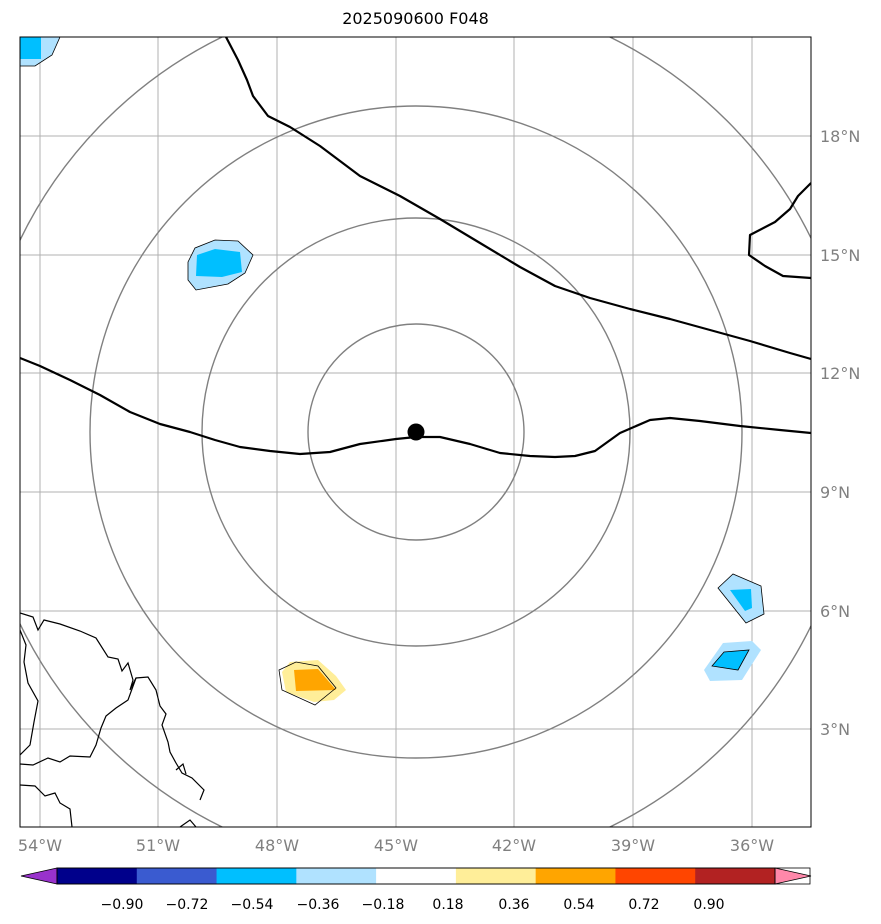  I want to click on lat-label: 3°N, so click(835, 729).